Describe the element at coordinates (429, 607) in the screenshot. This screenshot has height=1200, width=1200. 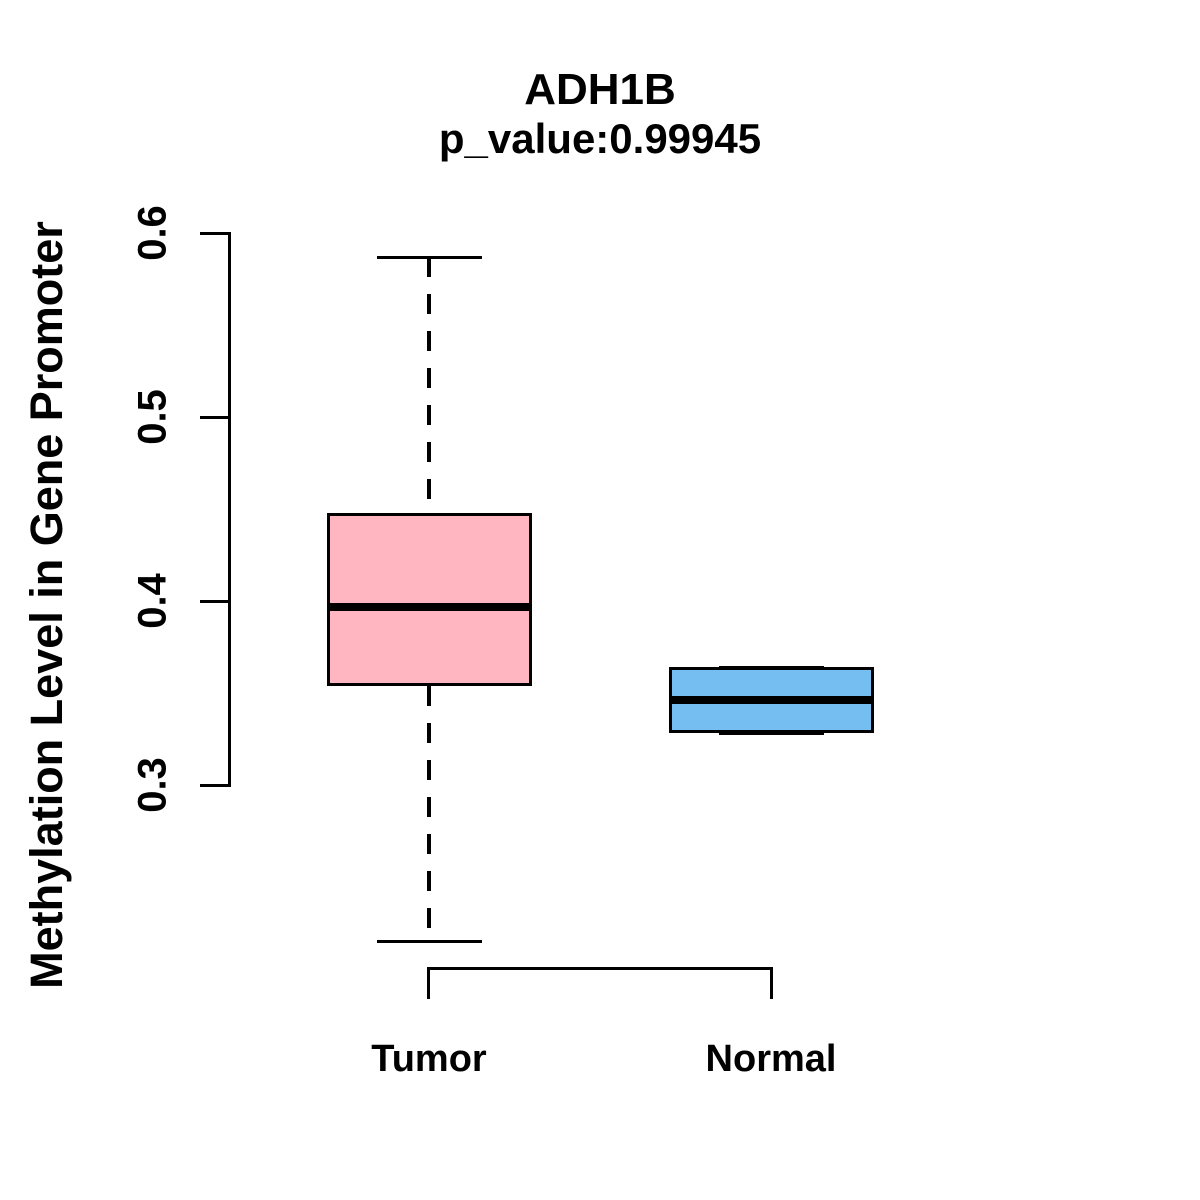
I see `tumor-median-line` at that location.